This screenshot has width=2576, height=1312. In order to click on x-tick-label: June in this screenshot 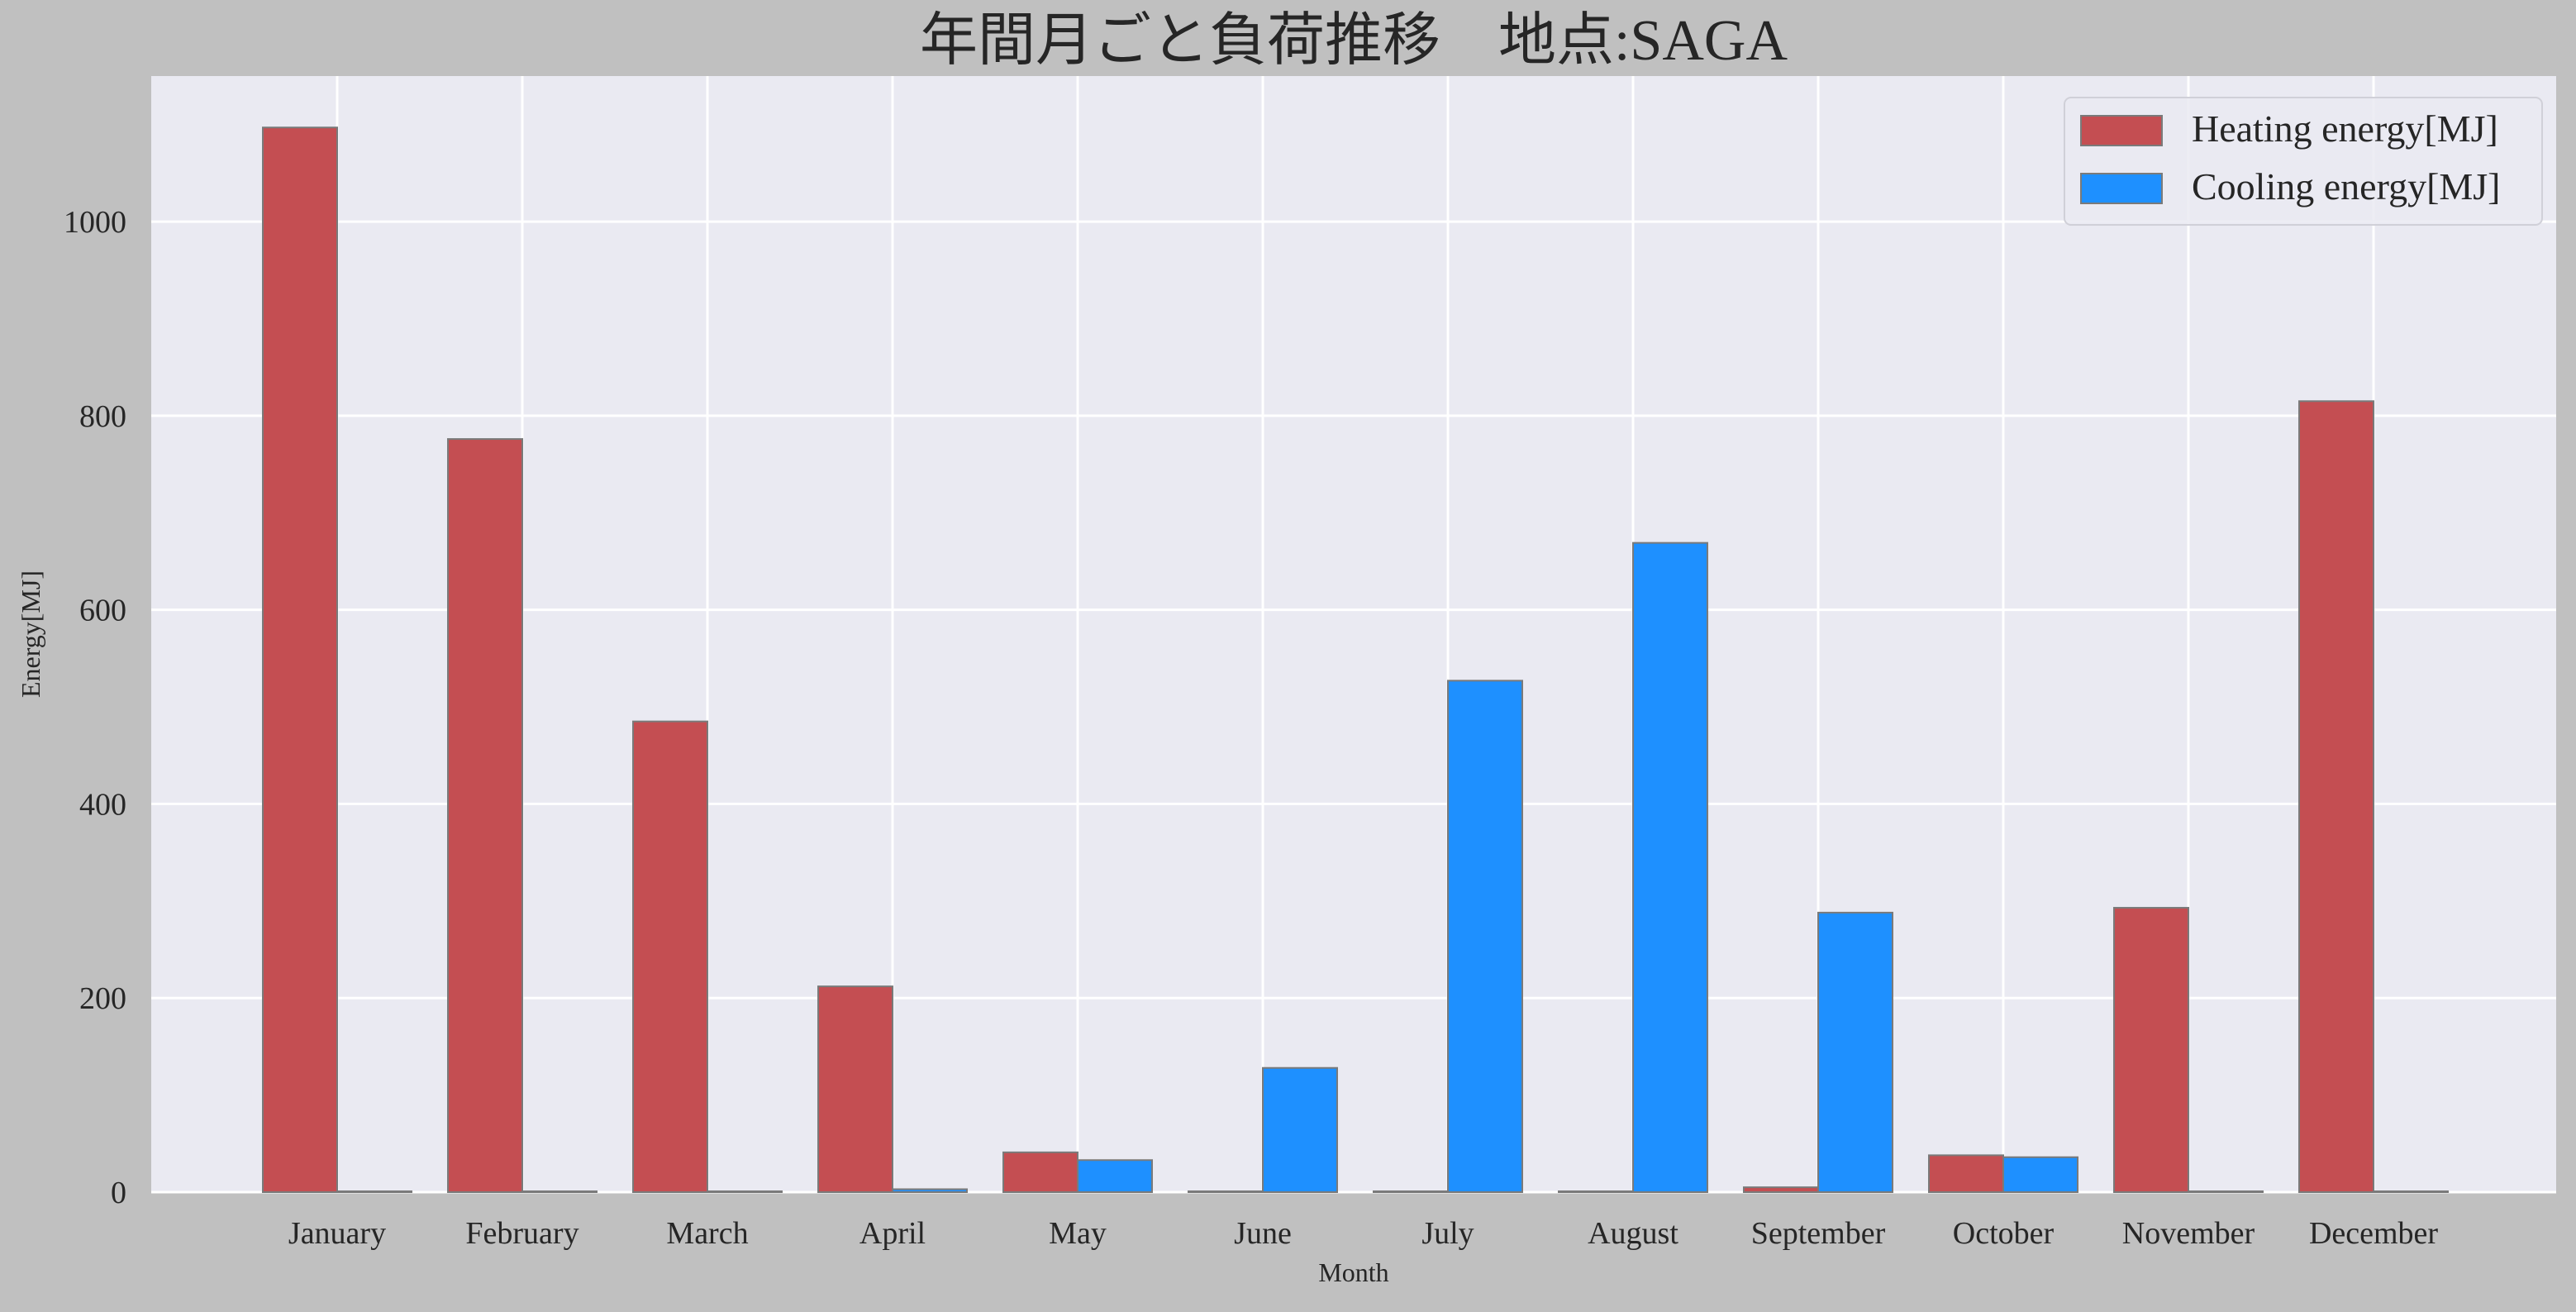, I will do `click(1263, 1234)`.